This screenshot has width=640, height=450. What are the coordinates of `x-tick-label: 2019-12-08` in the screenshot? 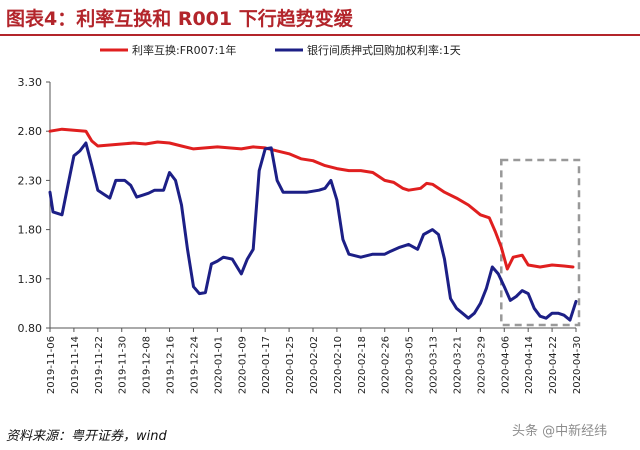 It's located at (147, 365).